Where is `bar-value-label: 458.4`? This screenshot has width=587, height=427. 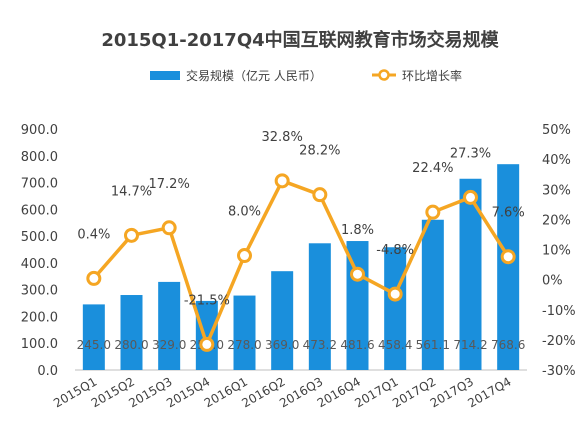 bar-value-label: 458.4 is located at coordinates (395, 345).